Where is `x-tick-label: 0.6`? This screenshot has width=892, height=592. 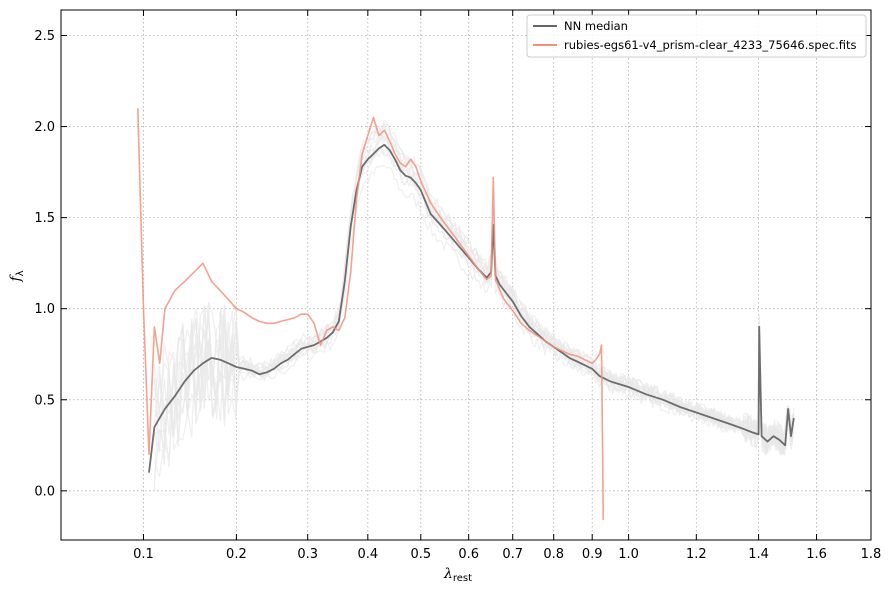 x-tick-label: 0.6 is located at coordinates (468, 554).